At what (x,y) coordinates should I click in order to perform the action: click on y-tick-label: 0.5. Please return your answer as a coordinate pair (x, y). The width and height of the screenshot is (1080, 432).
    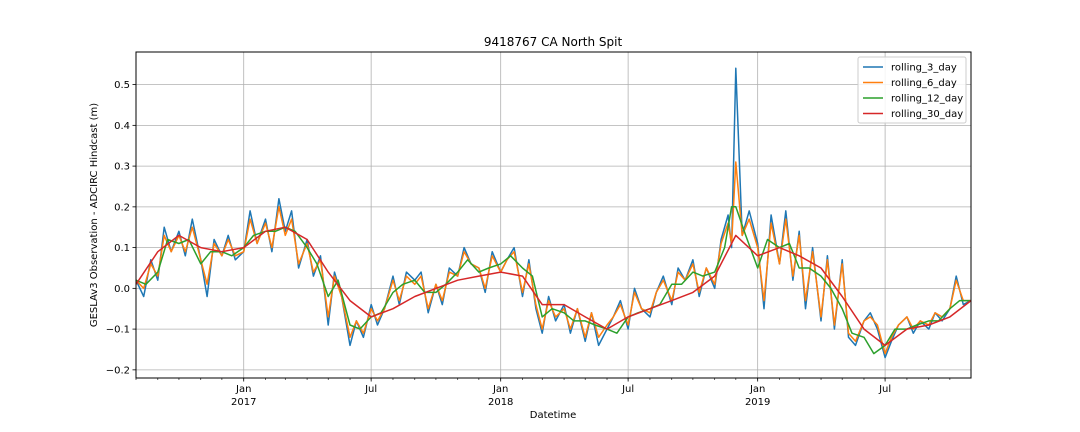
    Looking at the image, I should click on (122, 85).